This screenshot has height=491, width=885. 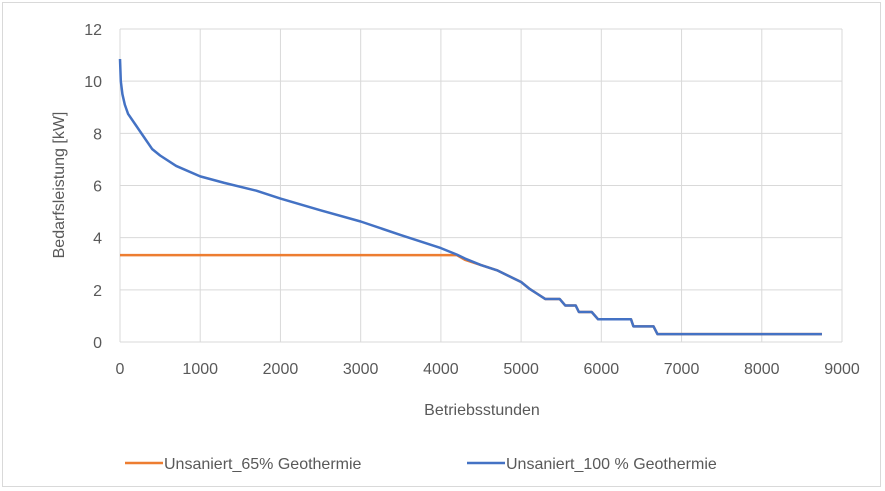 I want to click on y-tick-label: 4, so click(x=97, y=239).